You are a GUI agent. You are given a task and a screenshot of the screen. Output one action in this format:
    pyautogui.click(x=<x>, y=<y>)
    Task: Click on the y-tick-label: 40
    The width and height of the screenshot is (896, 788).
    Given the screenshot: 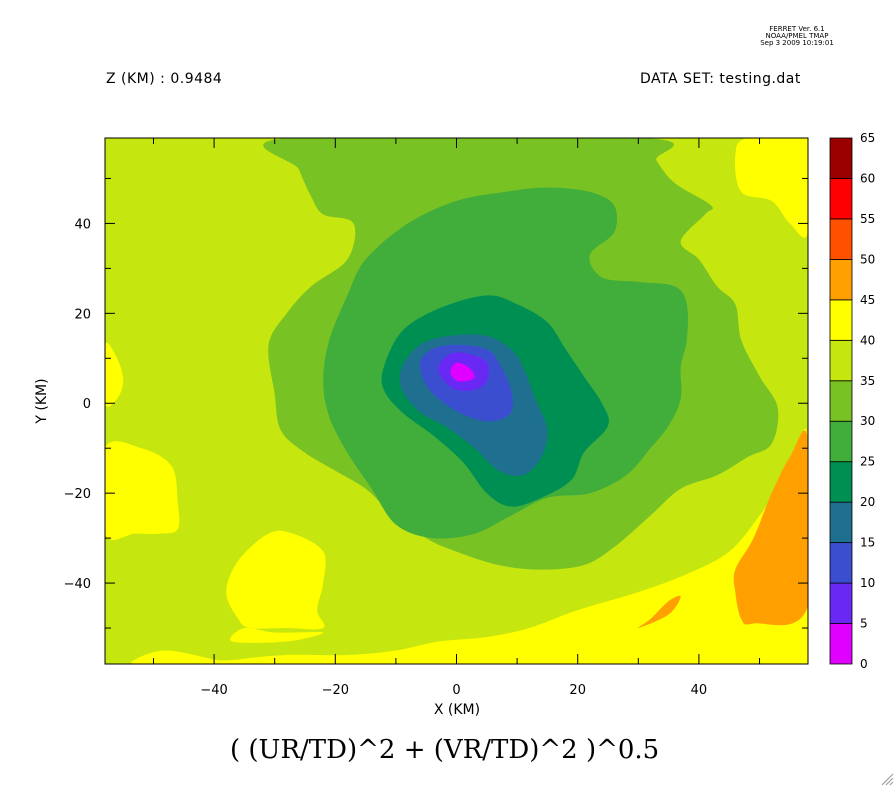 What is the action you would take?
    pyautogui.click(x=82, y=224)
    